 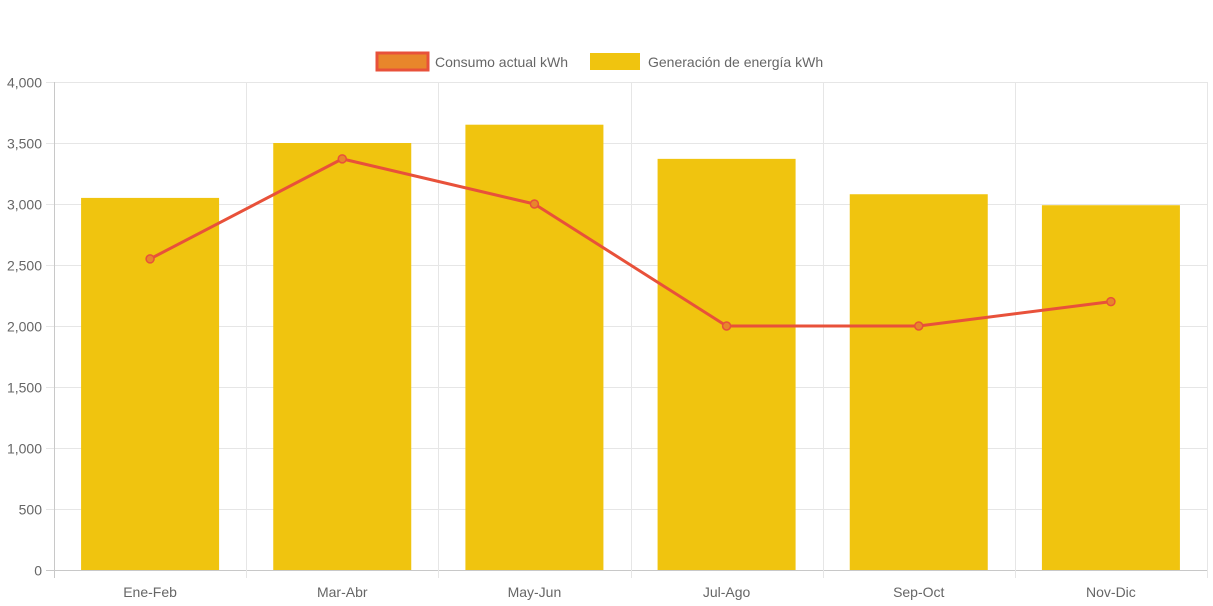 What do you see at coordinates (24, 449) in the screenshot?
I see `y-tick-label: 1,000` at bounding box center [24, 449].